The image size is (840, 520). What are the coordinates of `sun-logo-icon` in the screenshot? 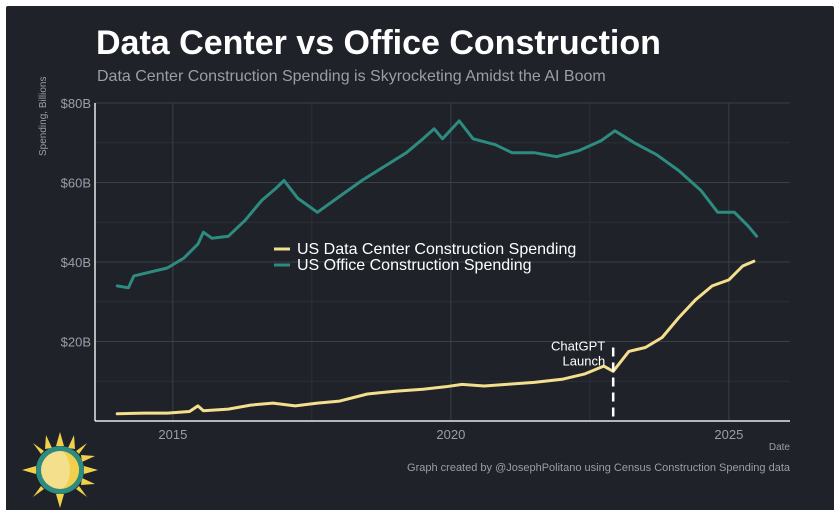 It's located at (60, 470).